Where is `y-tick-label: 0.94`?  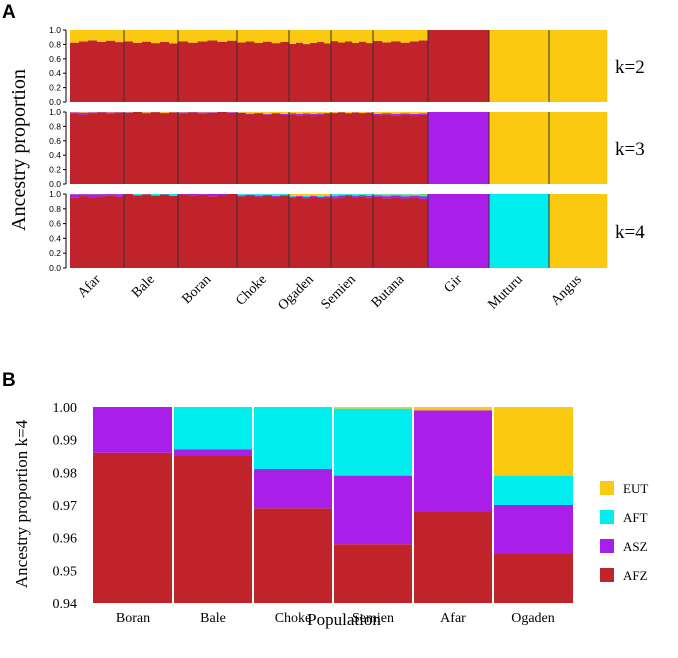
y-tick-label: 0.94 is located at coordinates (65, 604).